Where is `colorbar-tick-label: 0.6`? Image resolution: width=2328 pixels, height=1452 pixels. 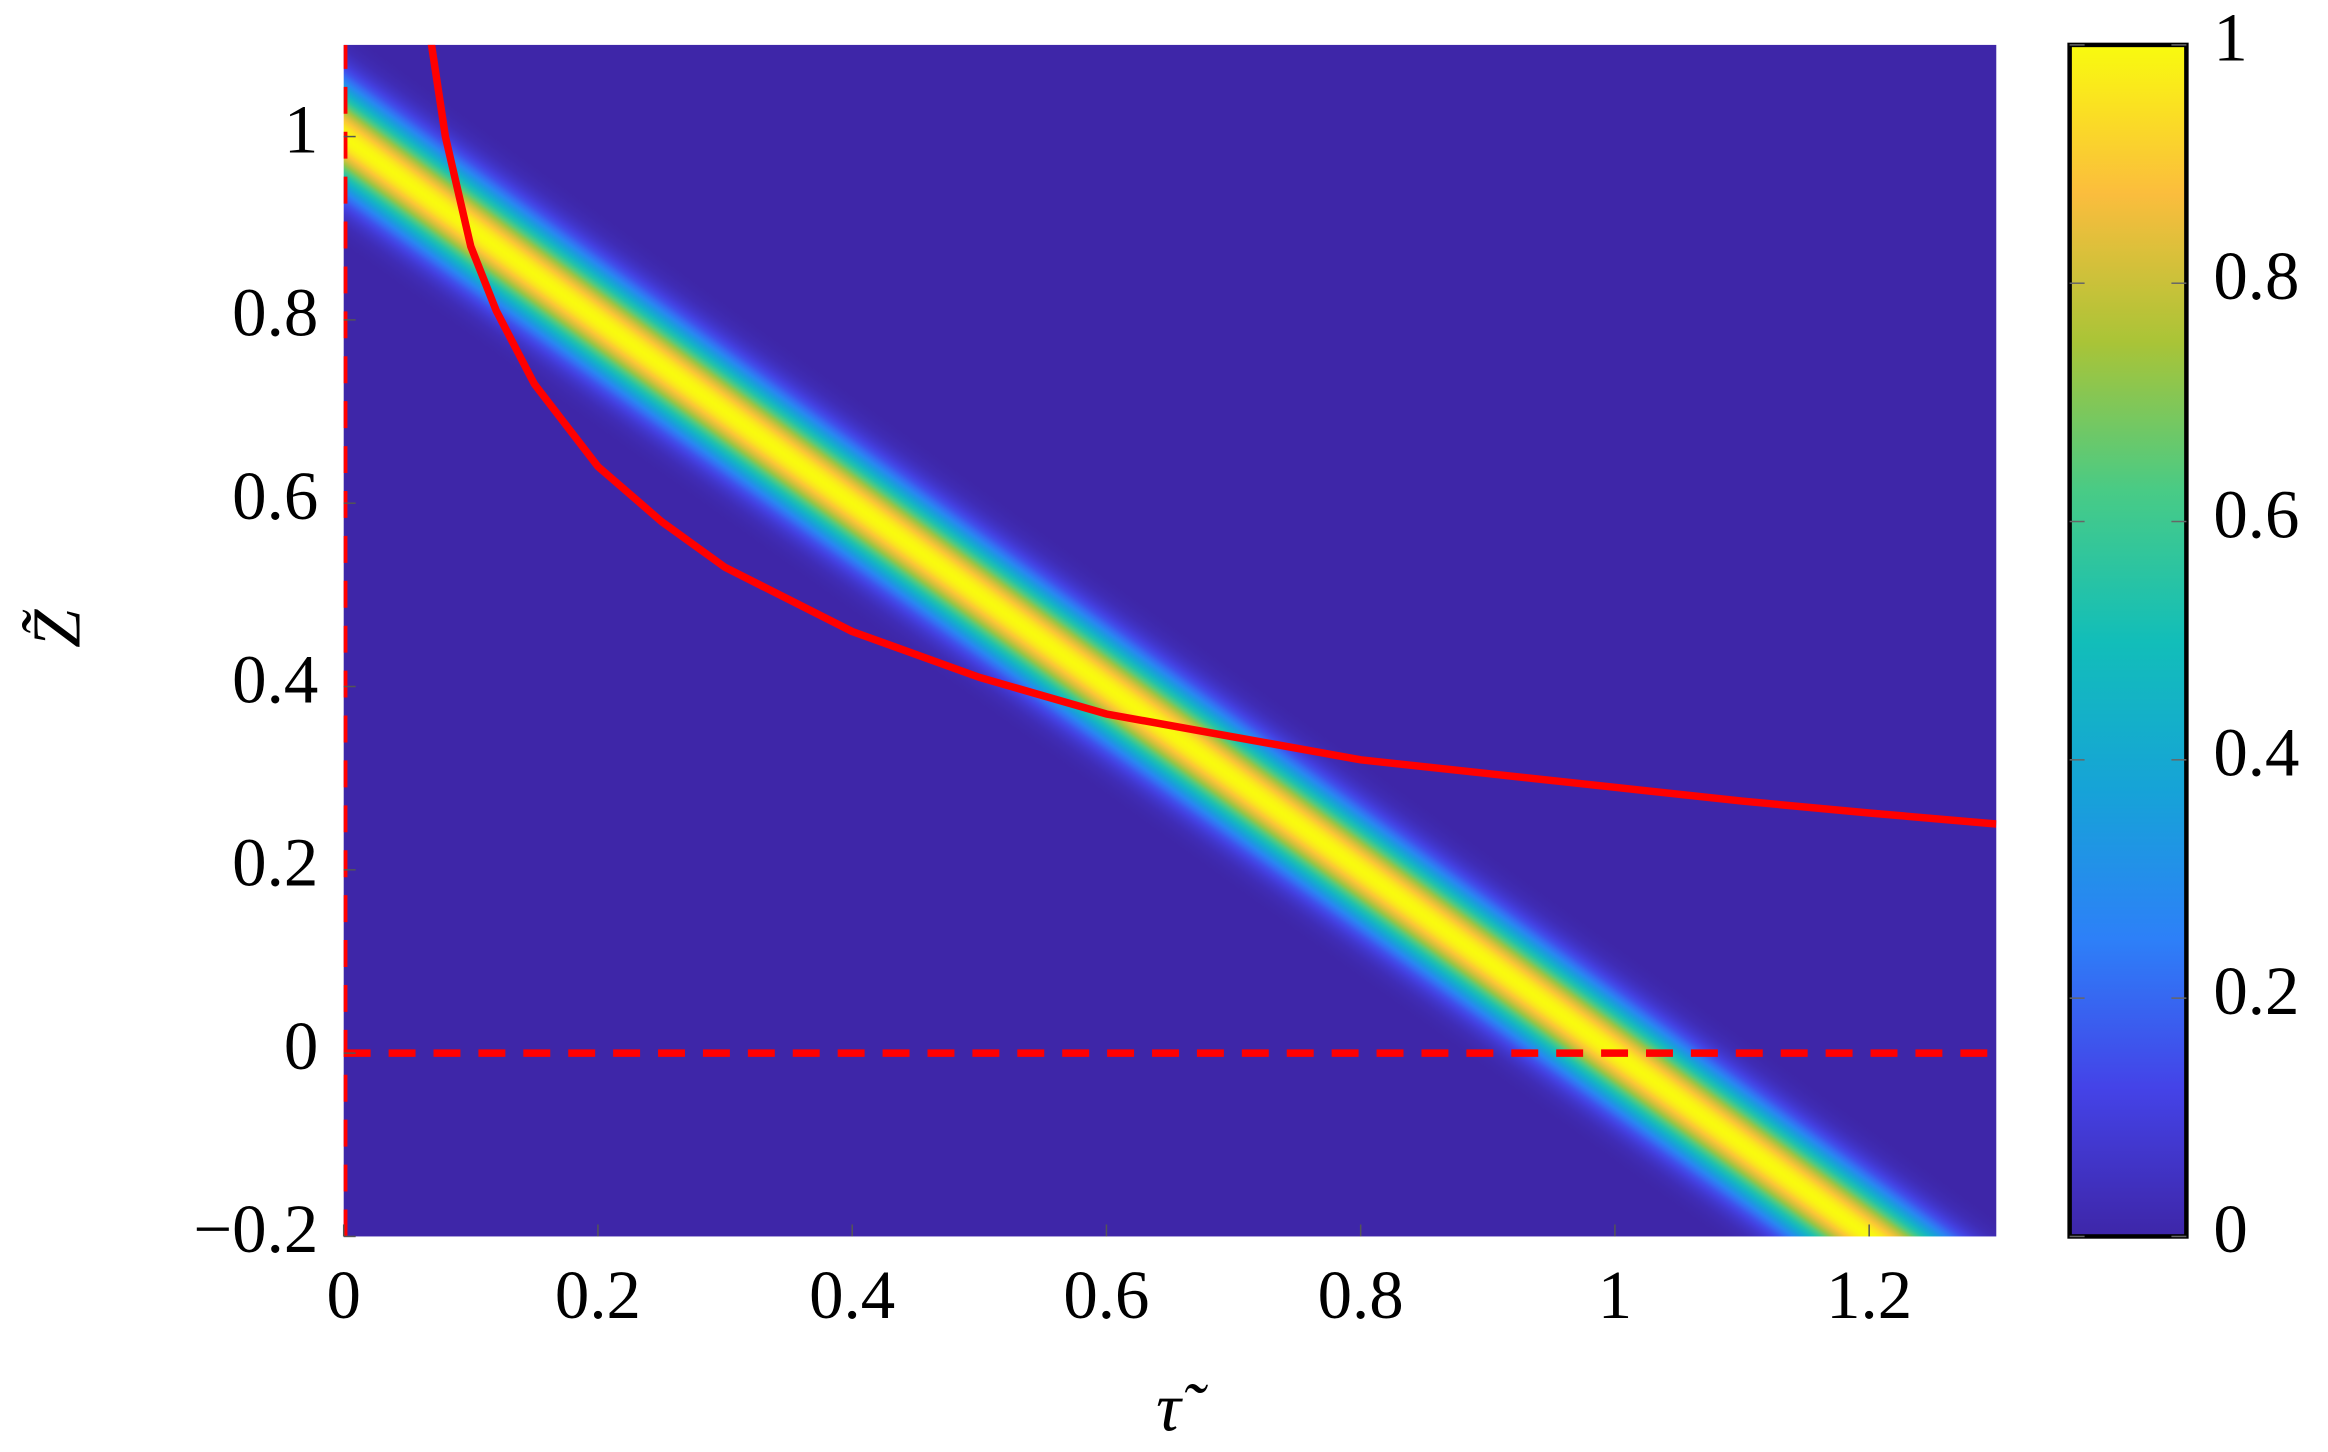
colorbar-tick-label: 0.6 is located at coordinates (2256, 514).